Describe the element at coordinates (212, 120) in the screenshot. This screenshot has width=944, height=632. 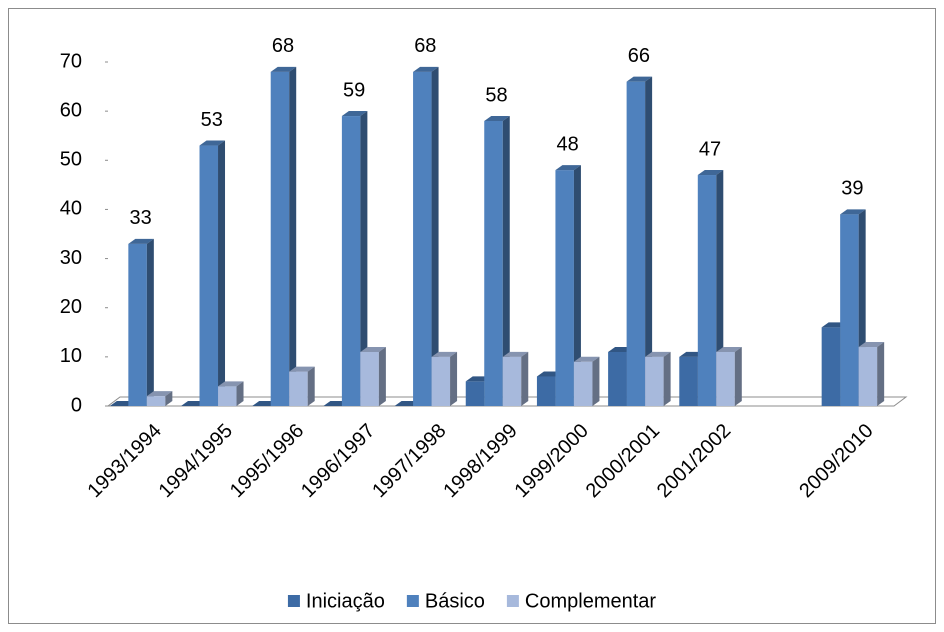
I see `data-label: 53` at that location.